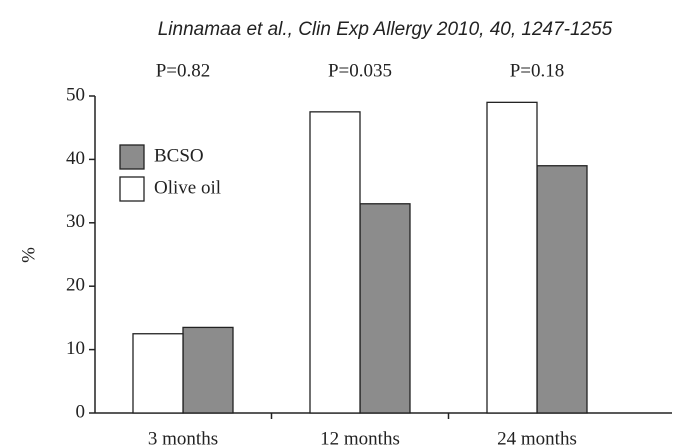  What do you see at coordinates (28, 255) in the screenshot?
I see `y-axis-label: %` at bounding box center [28, 255].